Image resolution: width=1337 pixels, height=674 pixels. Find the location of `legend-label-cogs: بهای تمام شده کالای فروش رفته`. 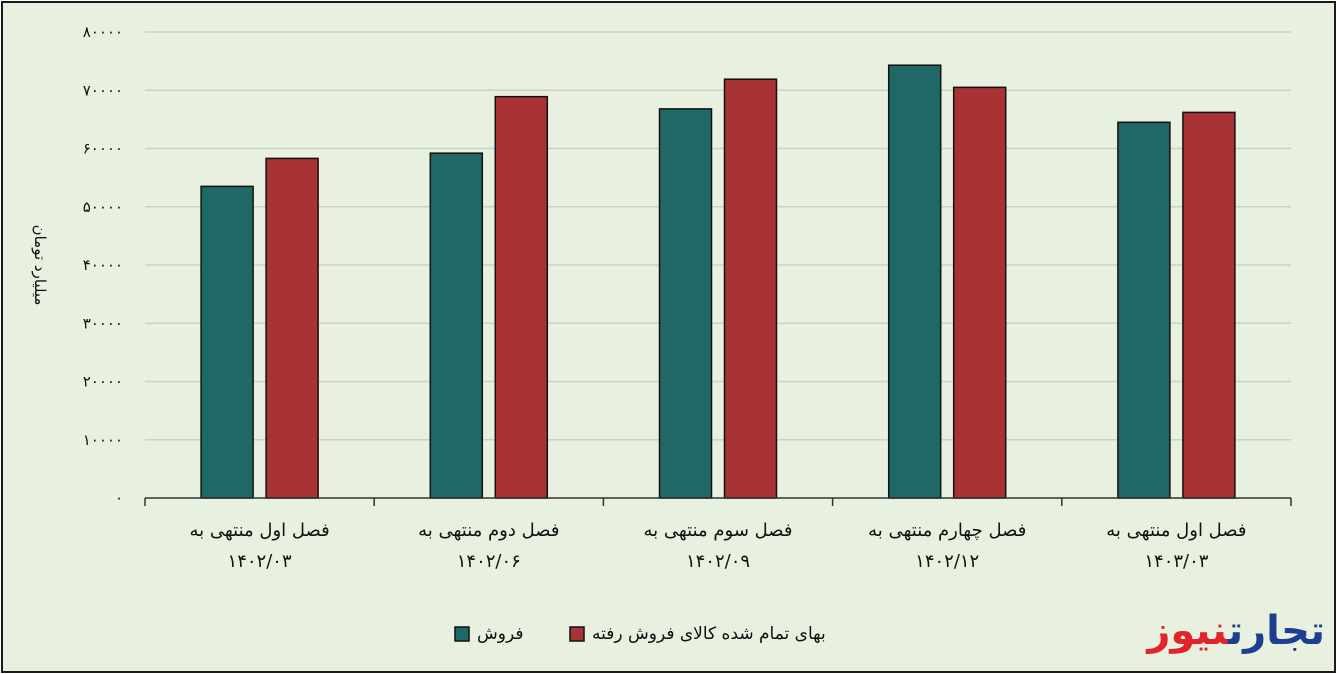

legend-label-cogs: بهای تمام شده کالای فروش رفته is located at coordinates (709, 634).